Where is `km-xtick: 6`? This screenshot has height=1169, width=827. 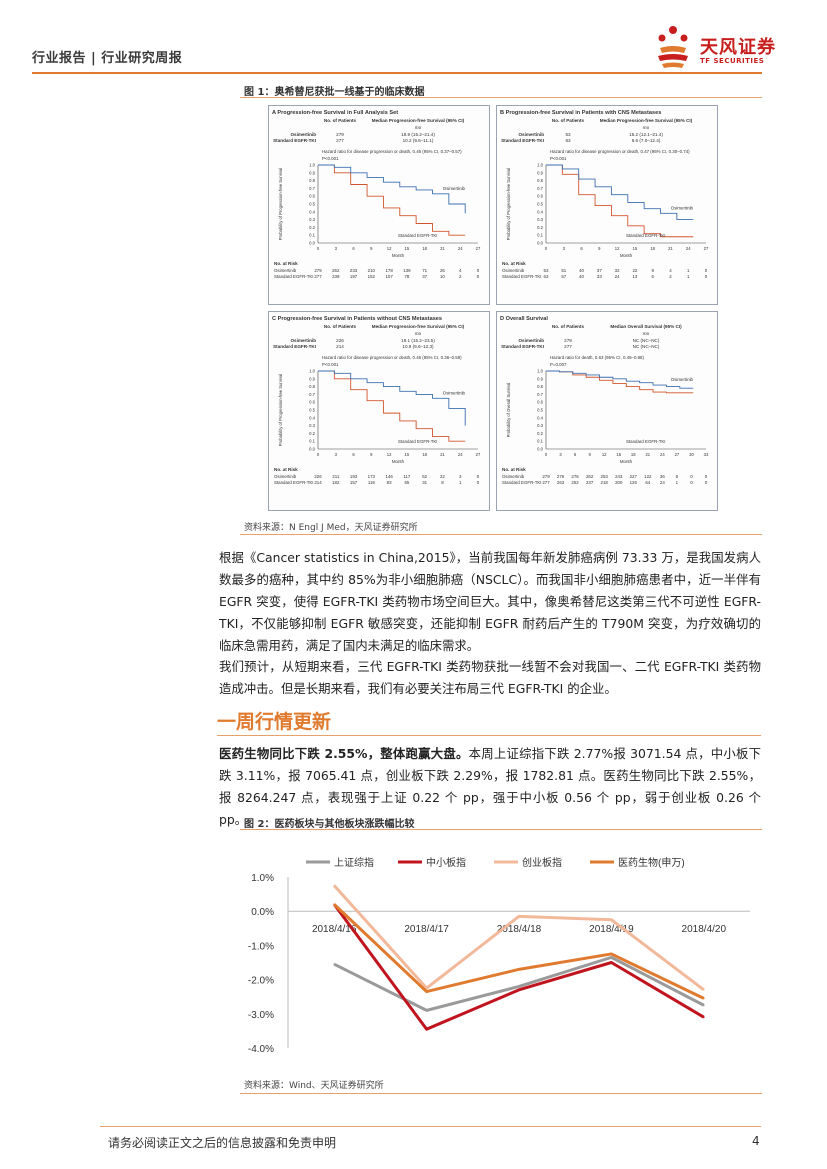 km-xtick: 6 is located at coordinates (353, 248).